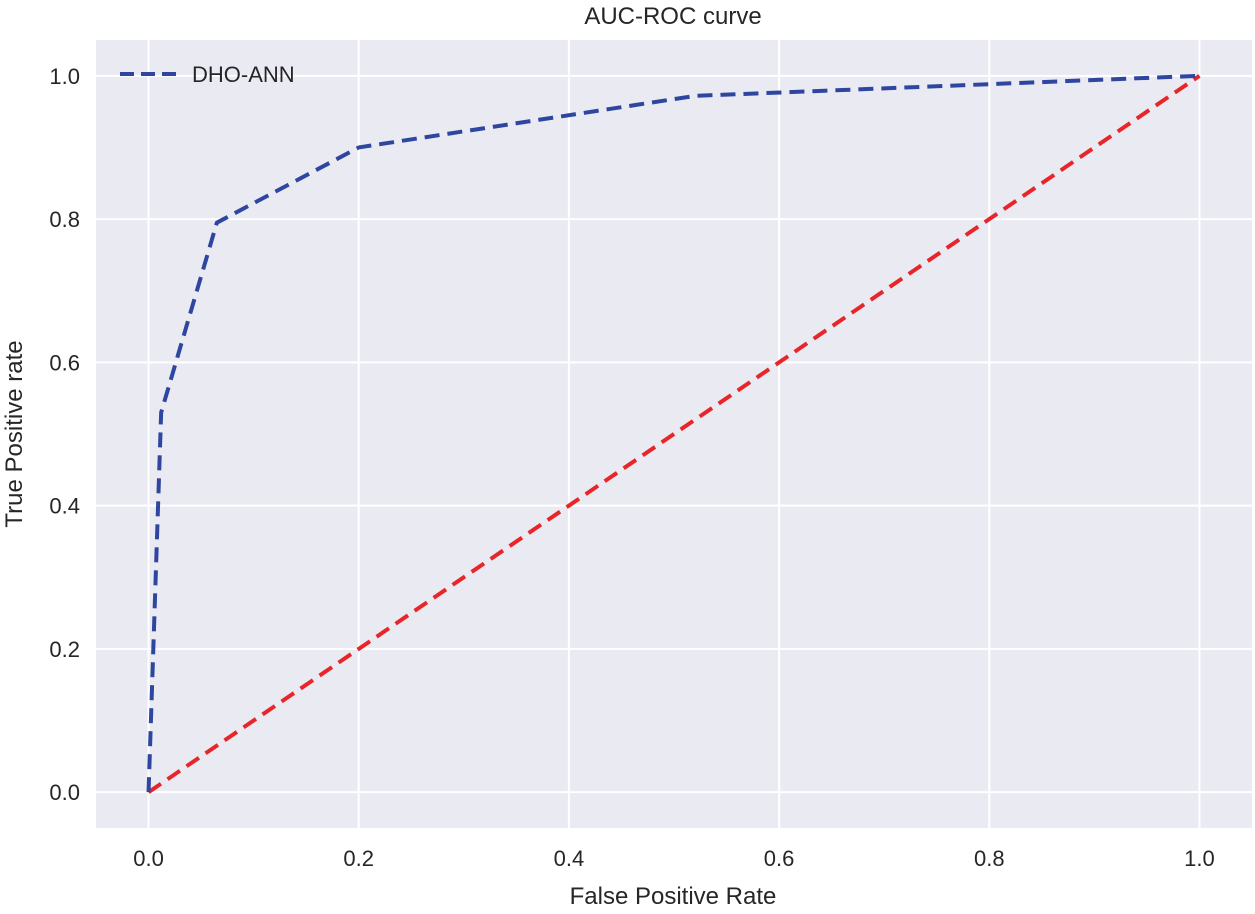  I want to click on x-tick-label: 0.2, so click(358, 858).